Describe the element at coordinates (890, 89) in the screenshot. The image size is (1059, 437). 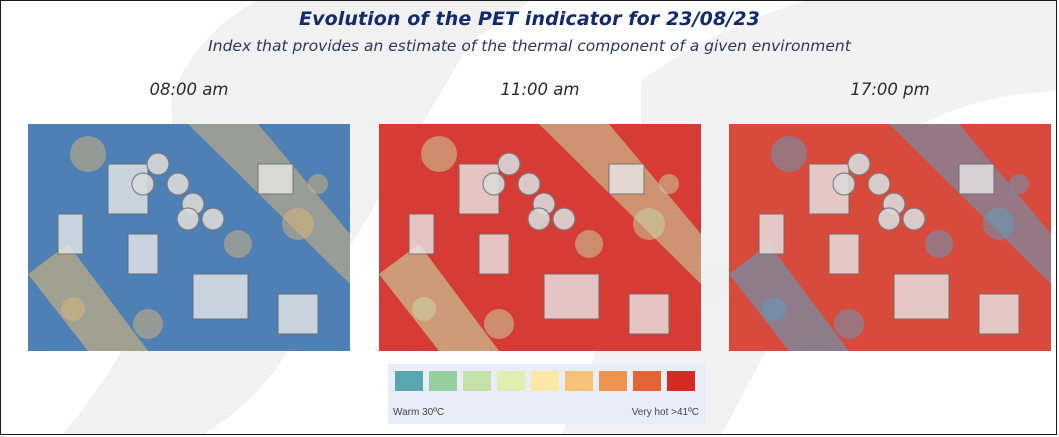
I see `panel-time-evening: 17:00 pm` at that location.